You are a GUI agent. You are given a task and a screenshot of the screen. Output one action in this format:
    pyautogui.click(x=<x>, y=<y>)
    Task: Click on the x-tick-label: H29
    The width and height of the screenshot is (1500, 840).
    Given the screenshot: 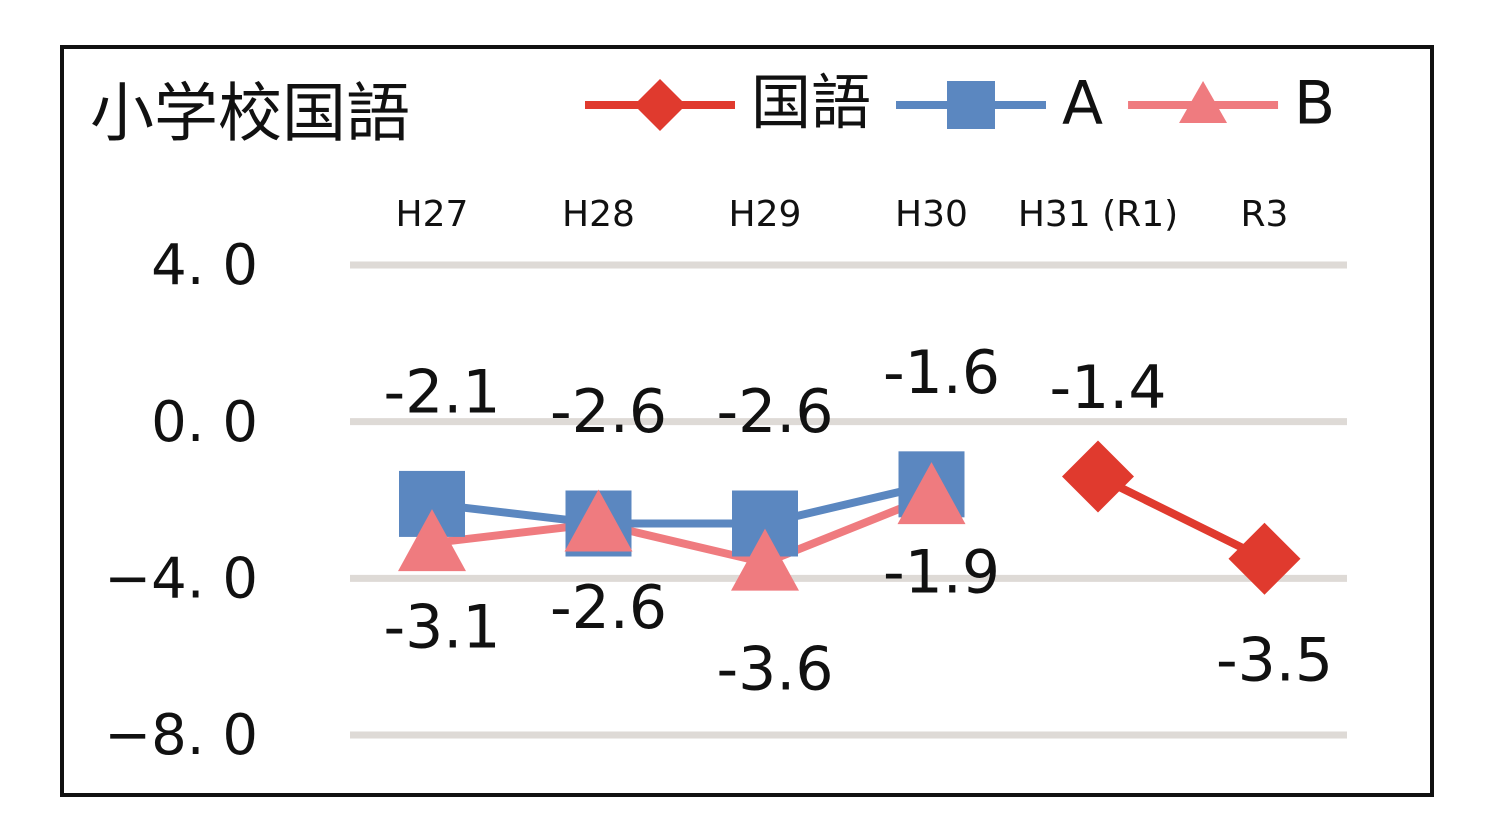 What is the action you would take?
    pyautogui.click(x=765, y=214)
    